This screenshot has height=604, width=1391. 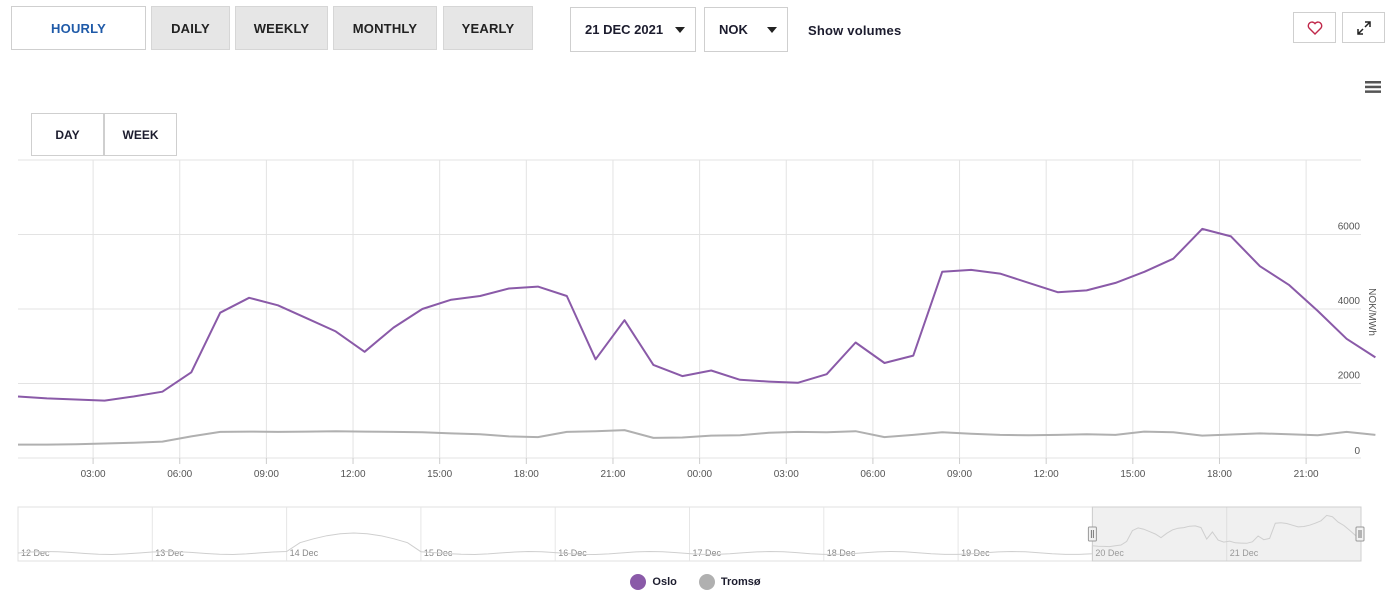 What do you see at coordinates (855, 30) in the screenshot?
I see `show-volumes-toggle: Show volumes` at bounding box center [855, 30].